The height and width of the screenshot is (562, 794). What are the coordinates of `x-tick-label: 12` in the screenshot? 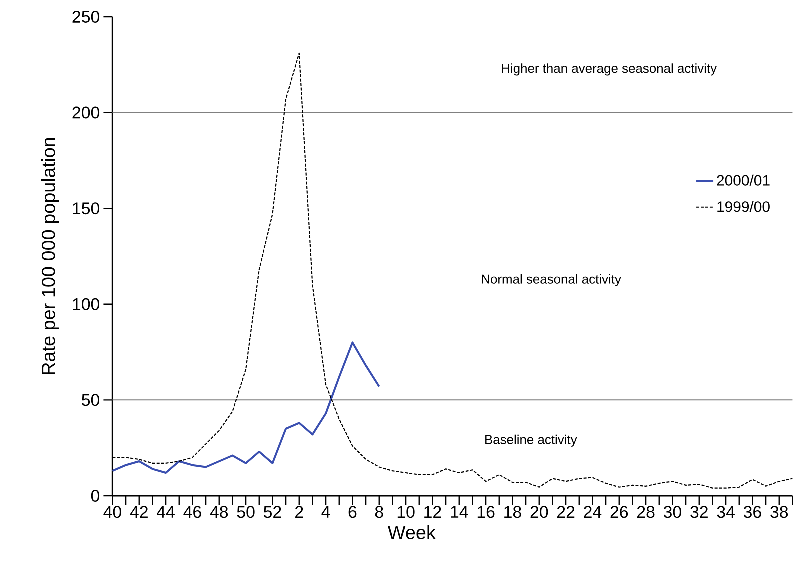 It's located at (433, 512).